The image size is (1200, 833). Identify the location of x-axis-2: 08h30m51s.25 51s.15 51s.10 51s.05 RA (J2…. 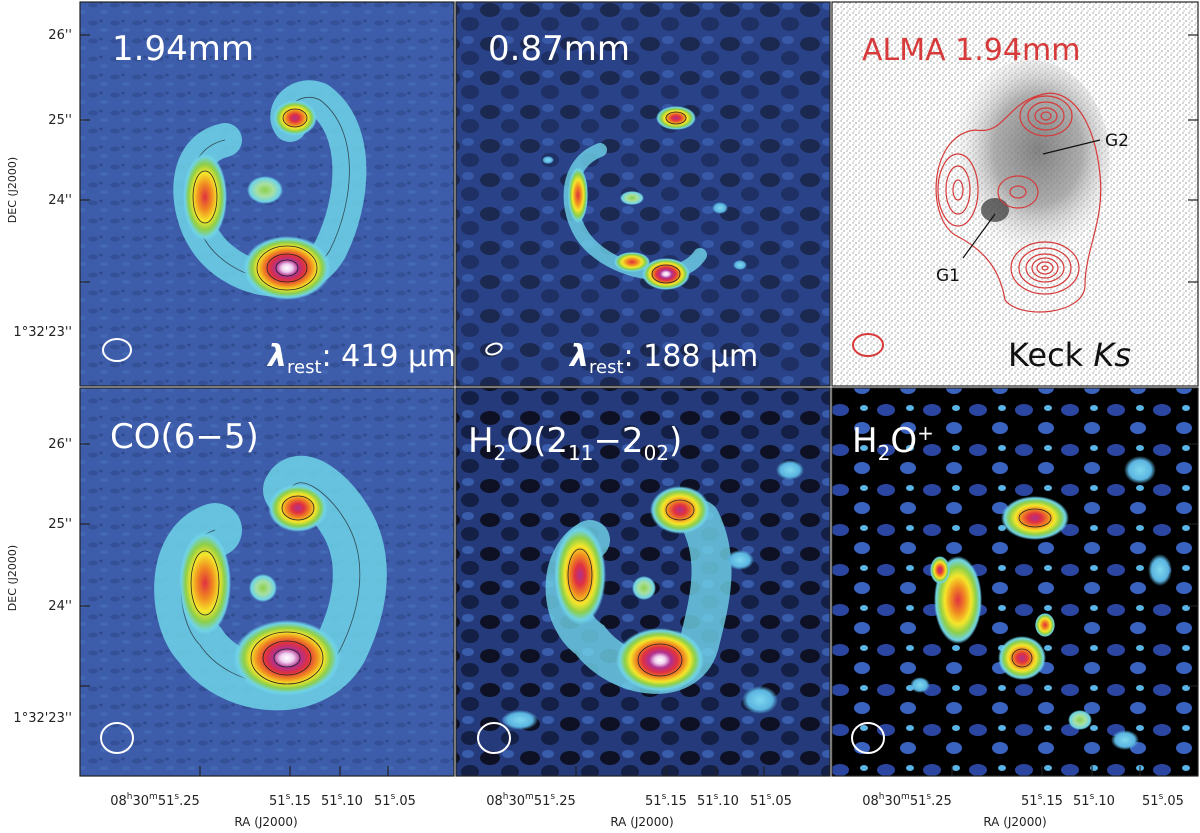
(639, 810).